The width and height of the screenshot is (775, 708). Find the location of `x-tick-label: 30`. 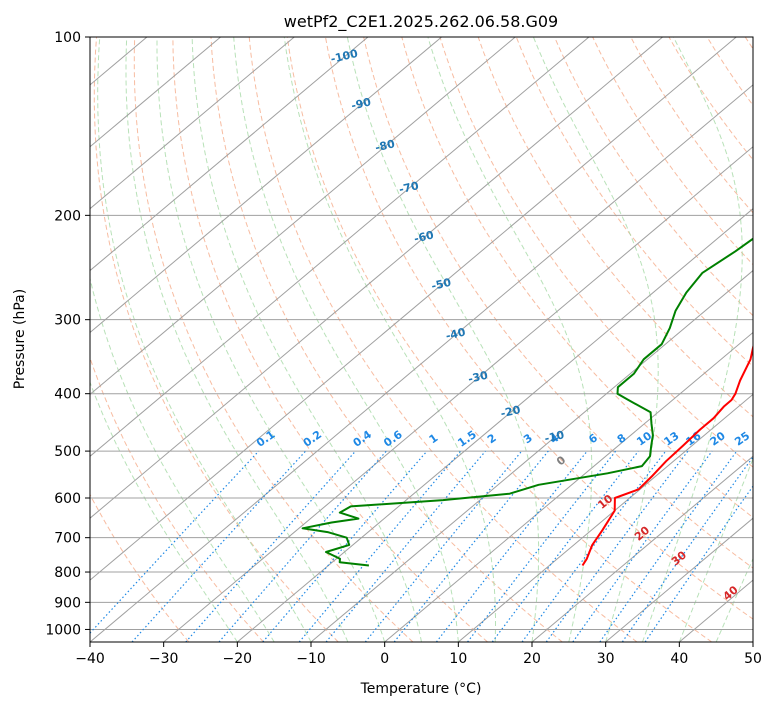

x-tick-label: 30 is located at coordinates (606, 659).